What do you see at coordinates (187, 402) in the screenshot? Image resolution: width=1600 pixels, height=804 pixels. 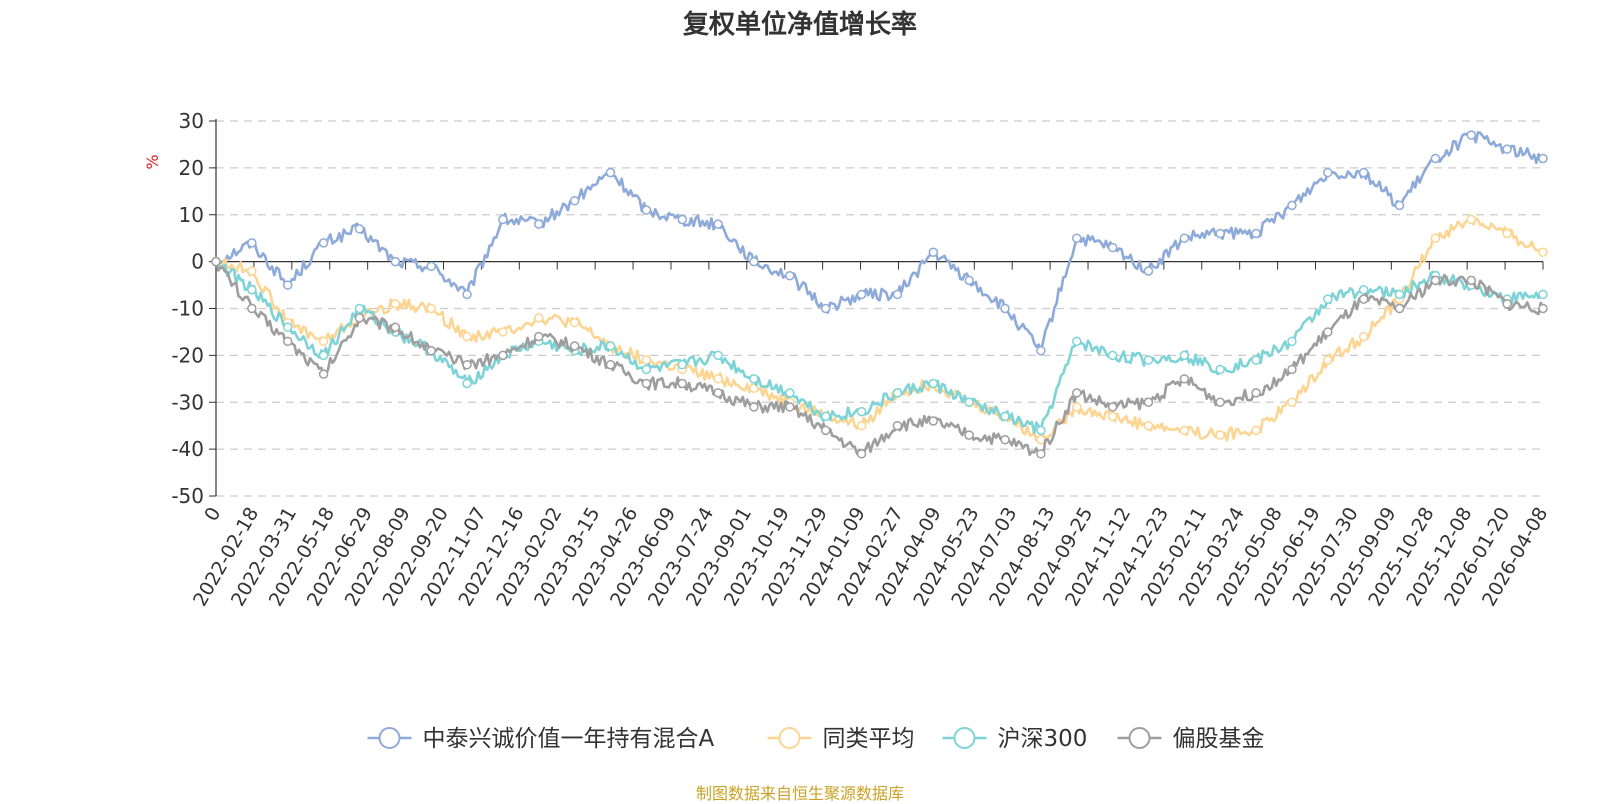 I see `y-tick-label: -30` at bounding box center [187, 402].